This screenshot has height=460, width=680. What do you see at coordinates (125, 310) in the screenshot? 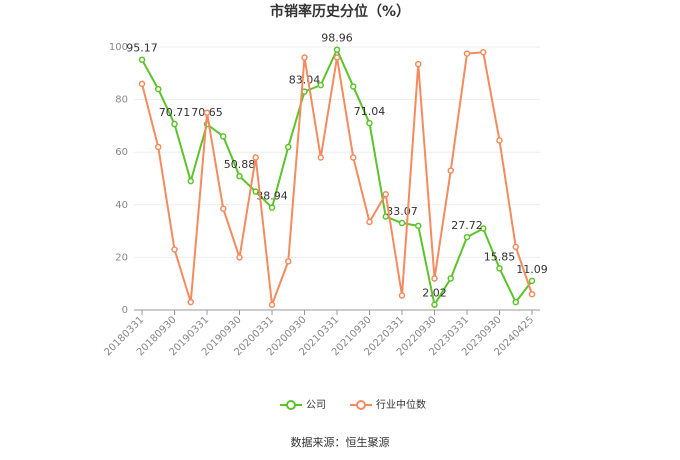
I see `y-tick-label: 0` at bounding box center [125, 310].